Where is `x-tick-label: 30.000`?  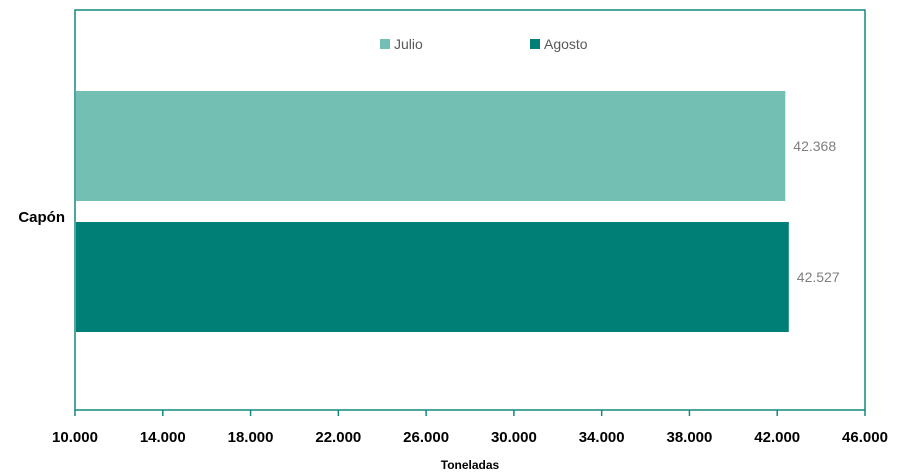
x-tick-label: 30.000 is located at coordinates (514, 437).